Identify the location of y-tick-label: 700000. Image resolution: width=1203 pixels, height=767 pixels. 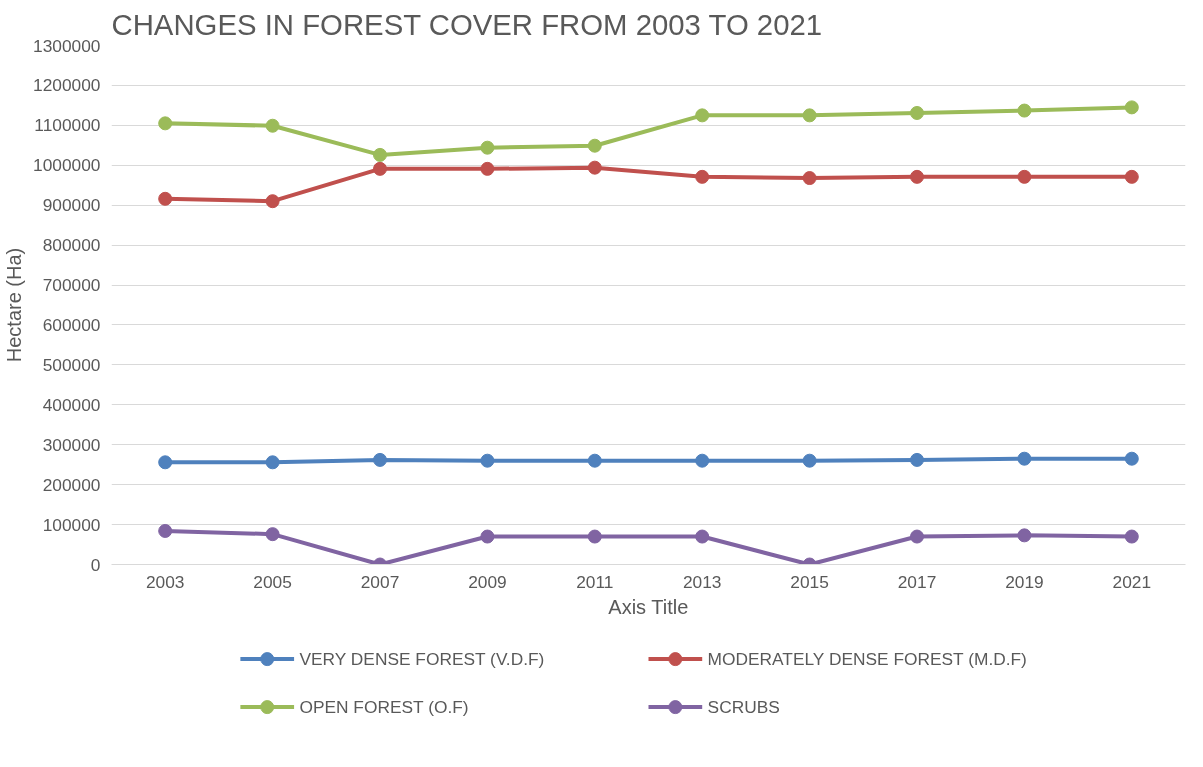
(71, 285).